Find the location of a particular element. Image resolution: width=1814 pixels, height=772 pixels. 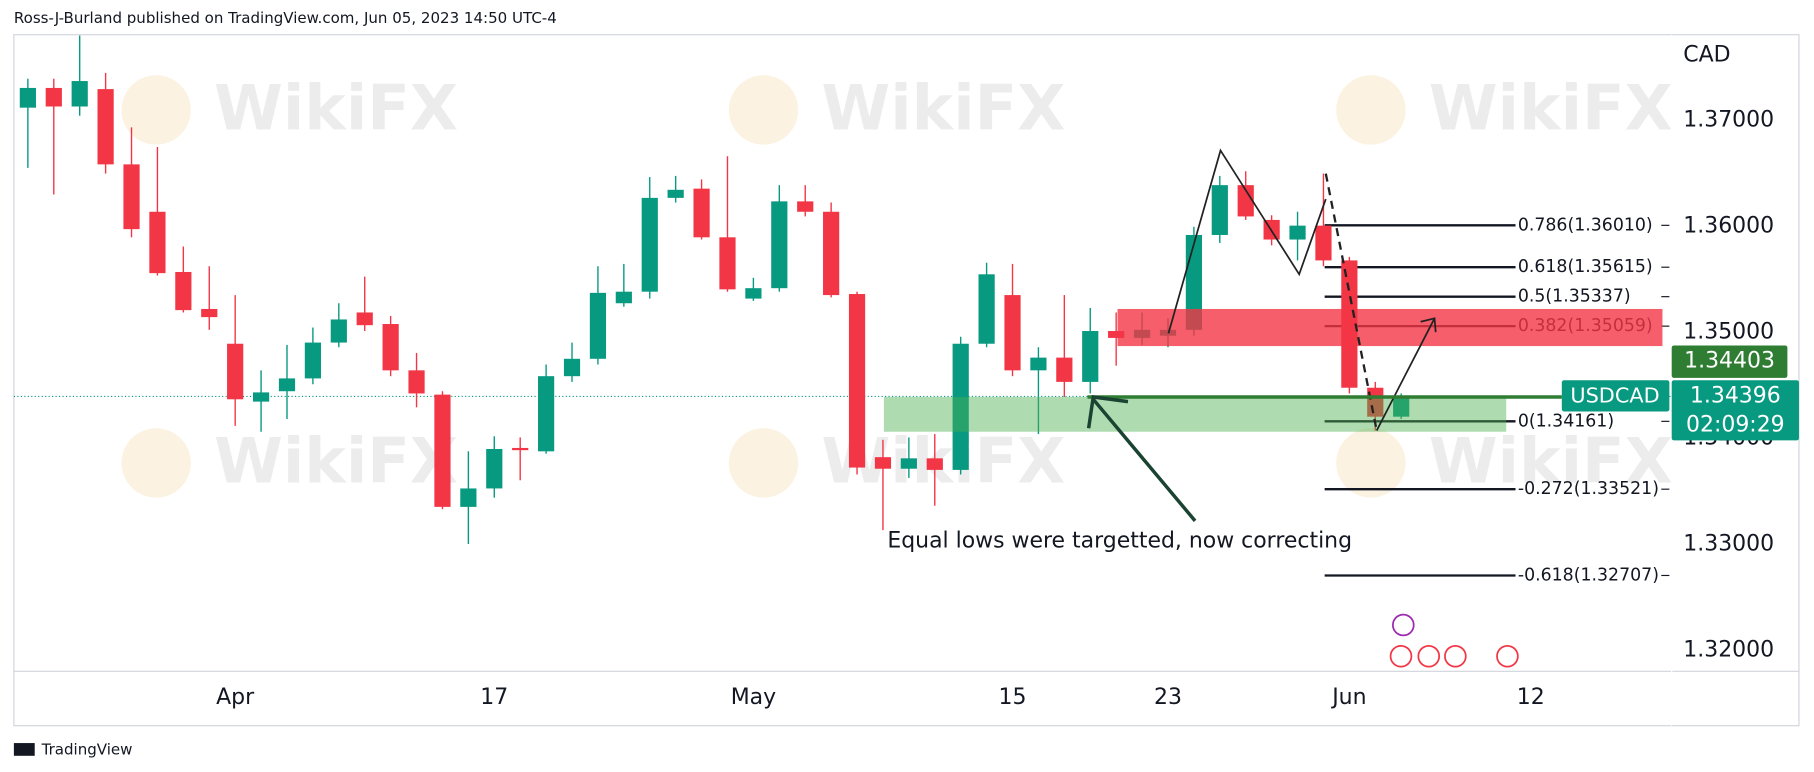

x-tick-label: May is located at coordinates (753, 697).